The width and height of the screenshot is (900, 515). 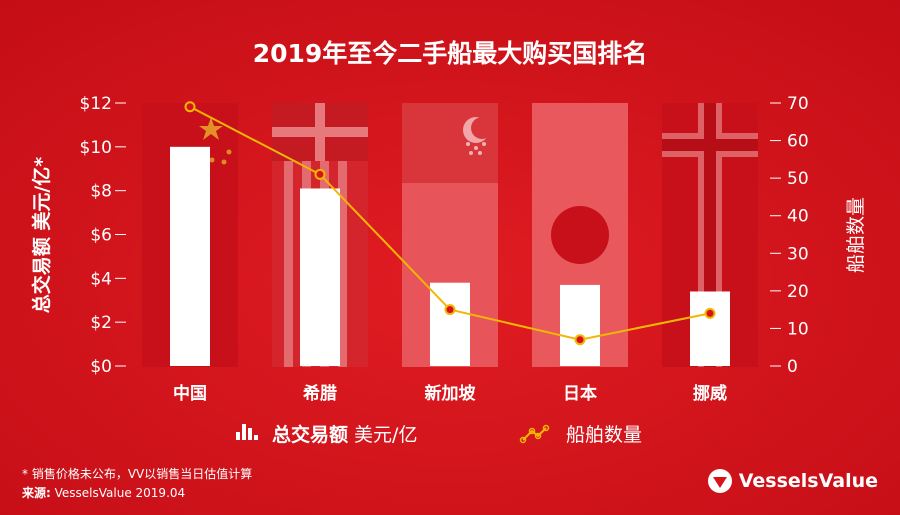 What do you see at coordinates (719, 481) in the screenshot?
I see `vesselsvalue-logo-icon` at bounding box center [719, 481].